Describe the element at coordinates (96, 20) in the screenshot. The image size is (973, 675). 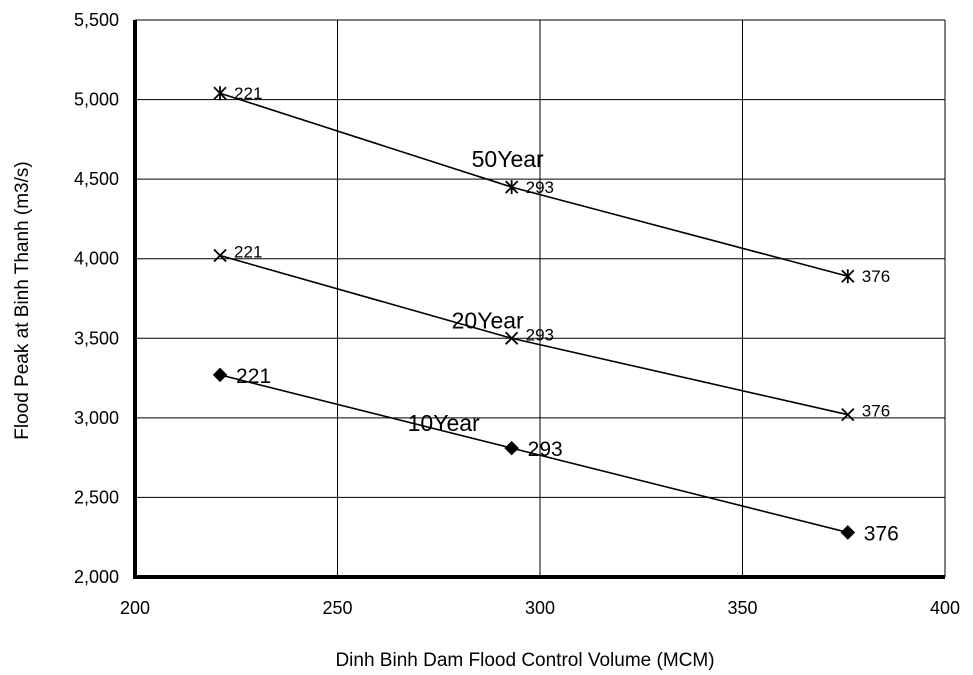
I see `y-tick-label: 5,500` at that location.